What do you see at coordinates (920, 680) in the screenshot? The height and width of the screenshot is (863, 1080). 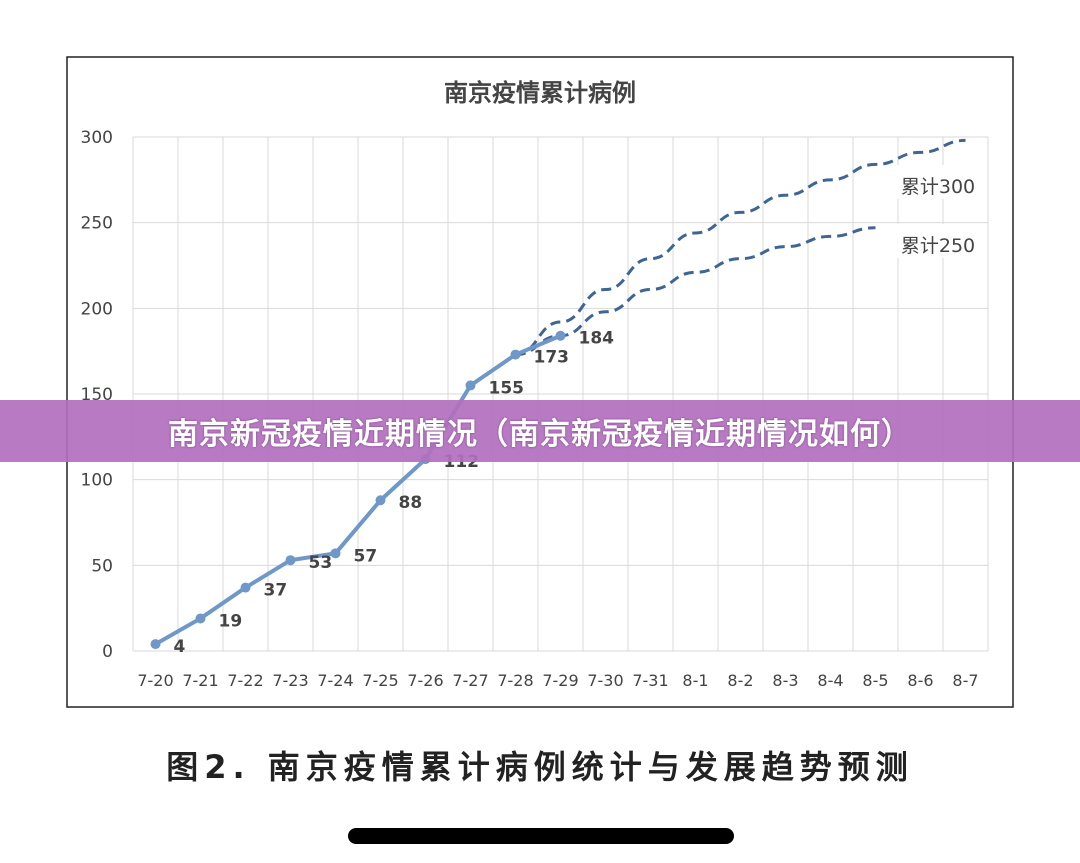 I see `x-tick-label: 8-6` at bounding box center [920, 680].